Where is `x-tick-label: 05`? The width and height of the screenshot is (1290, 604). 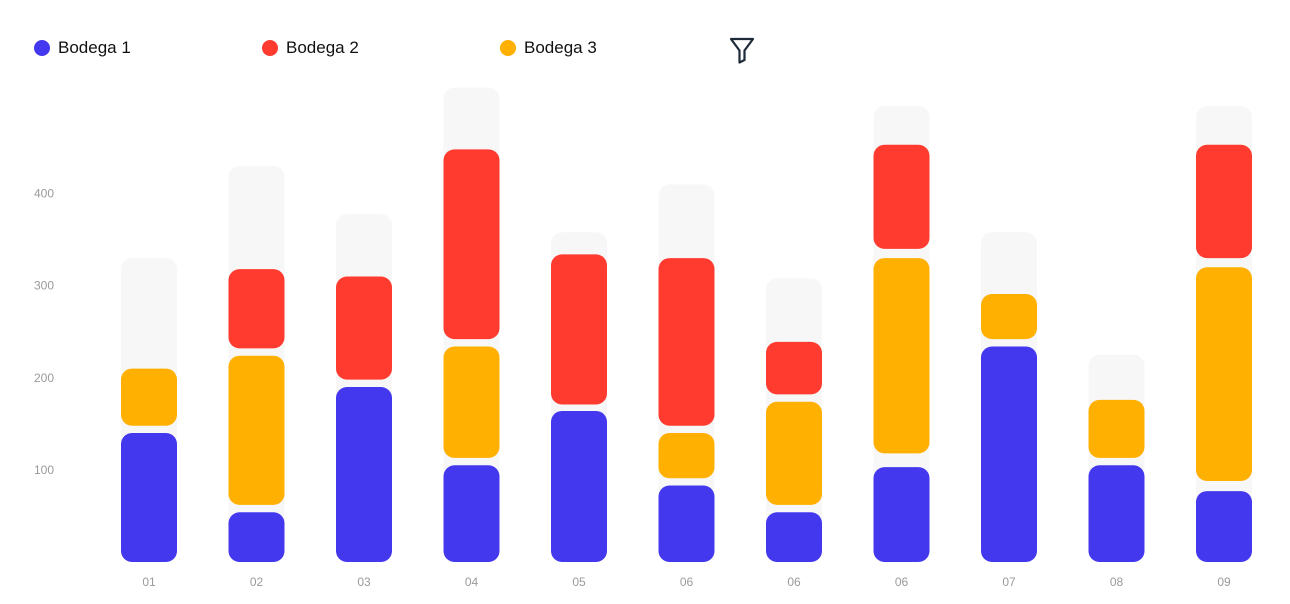
x-tick-label: 05 is located at coordinates (579, 582).